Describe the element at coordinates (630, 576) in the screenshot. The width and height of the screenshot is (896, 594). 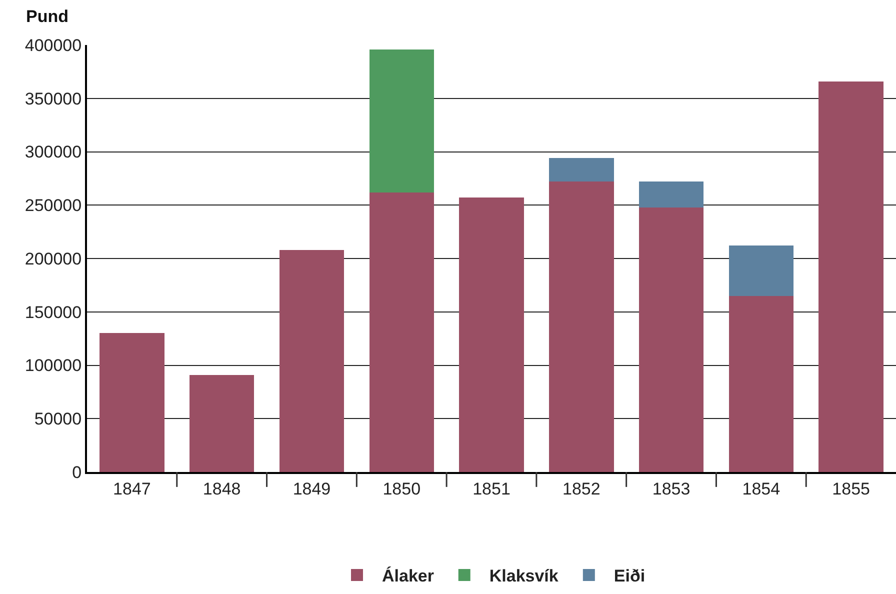
I see `legend-label: Eiði` at that location.